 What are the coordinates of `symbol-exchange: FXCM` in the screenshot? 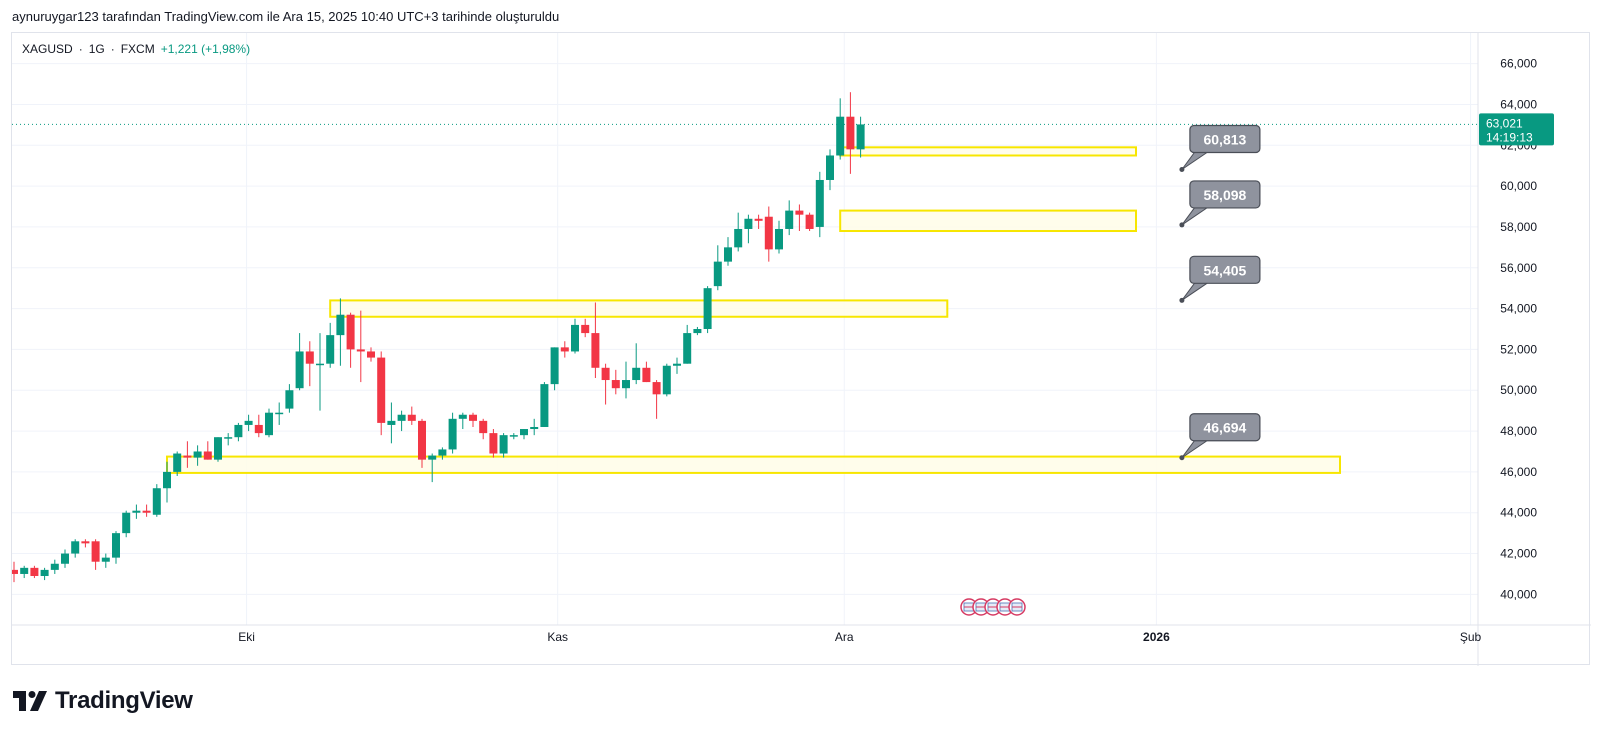 It's located at (137, 49).